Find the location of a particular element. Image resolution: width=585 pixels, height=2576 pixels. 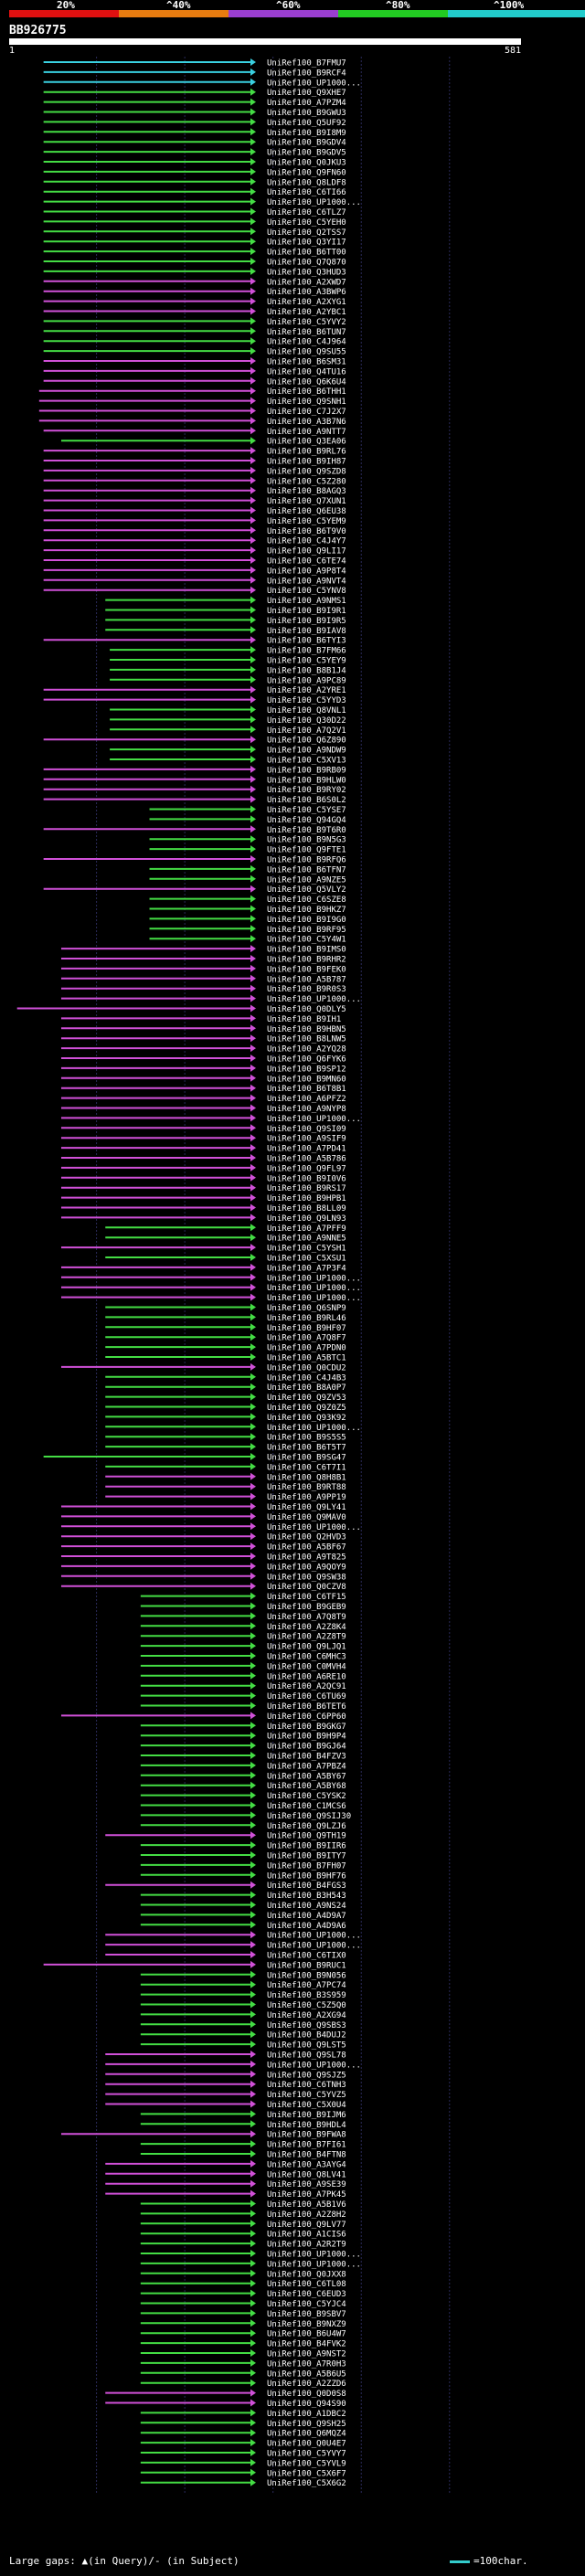

hit-row: UniRef100_C5X0U4 is located at coordinates (226, 2105).